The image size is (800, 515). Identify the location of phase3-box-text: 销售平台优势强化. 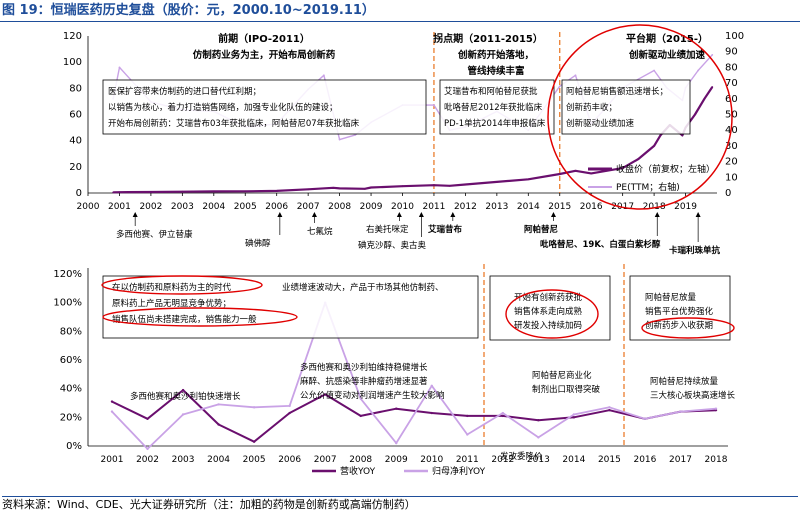
(679, 311).